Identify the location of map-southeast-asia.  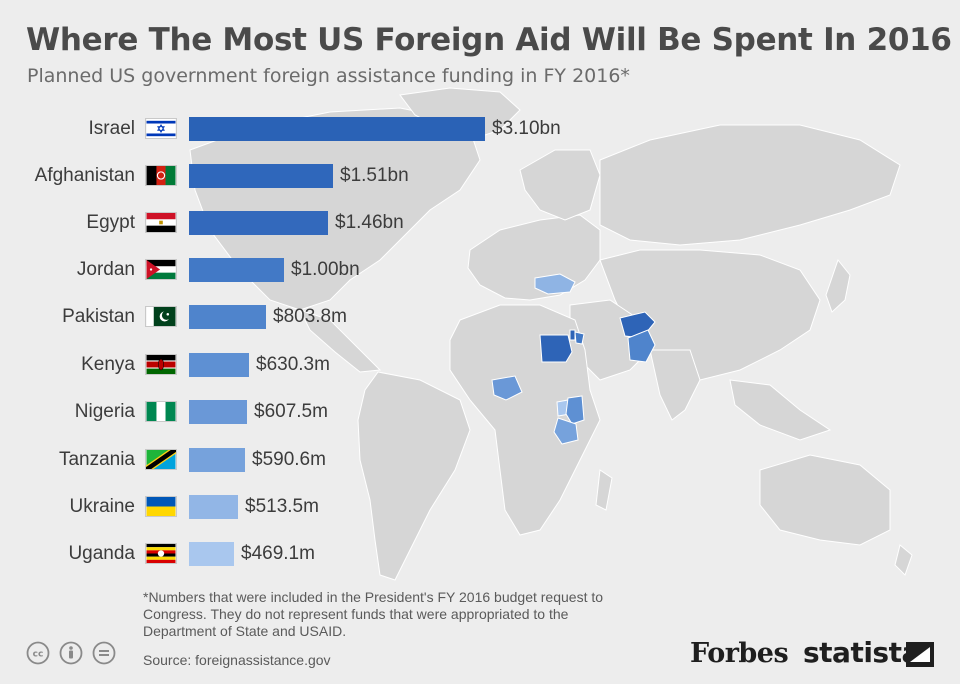
(780, 410).